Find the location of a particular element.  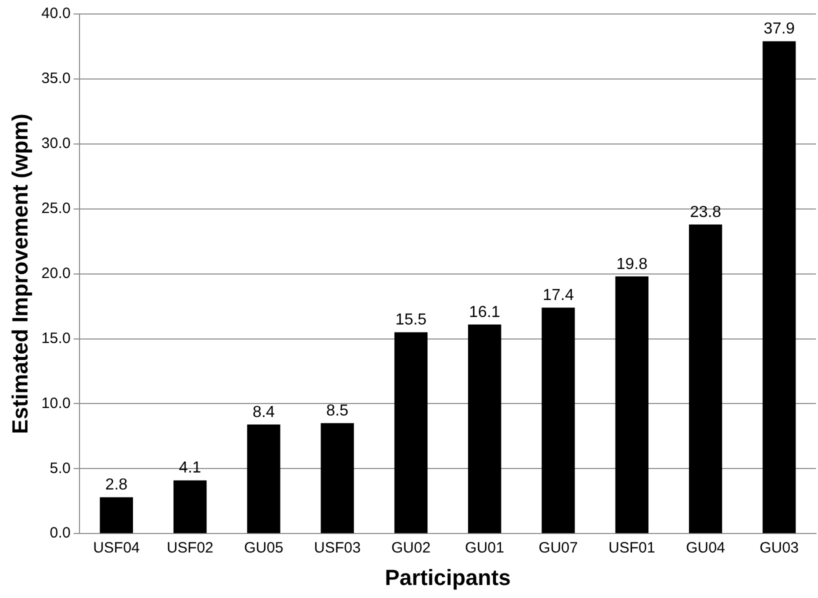

x-tick-label: GU02 is located at coordinates (411, 548).